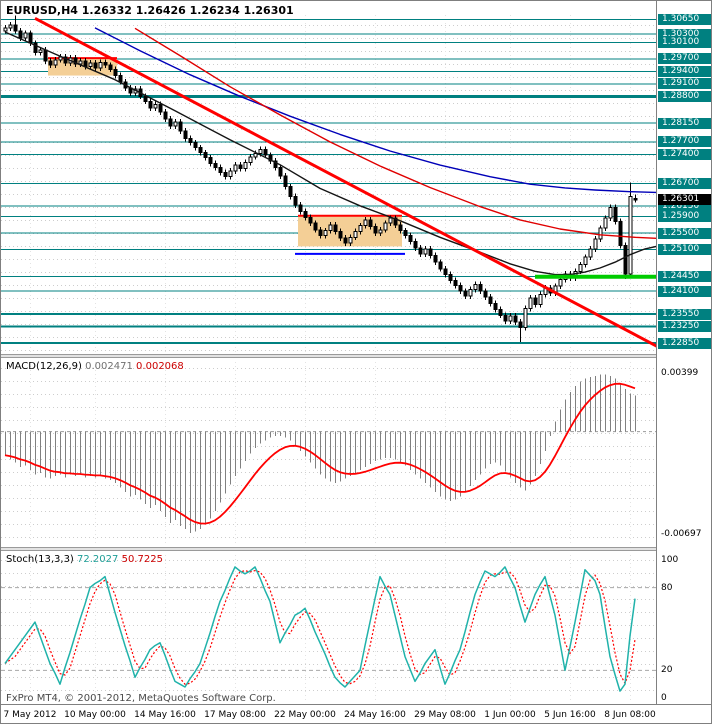  Describe the element at coordinates (667, 670) in the screenshot. I see `stoch-axis-label: 20` at that location.